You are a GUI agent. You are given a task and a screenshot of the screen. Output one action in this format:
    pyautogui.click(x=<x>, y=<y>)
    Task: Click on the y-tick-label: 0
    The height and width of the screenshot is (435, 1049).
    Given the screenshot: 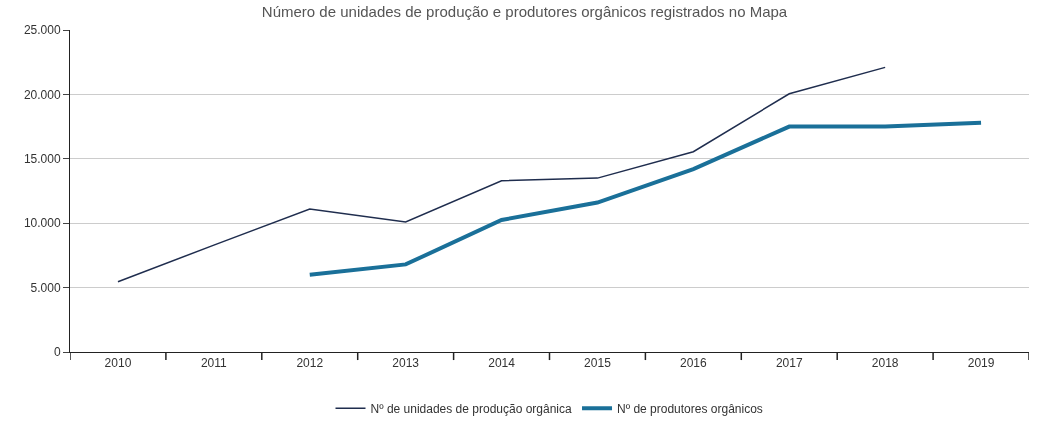 What is the action you would take?
    pyautogui.click(x=57, y=352)
    